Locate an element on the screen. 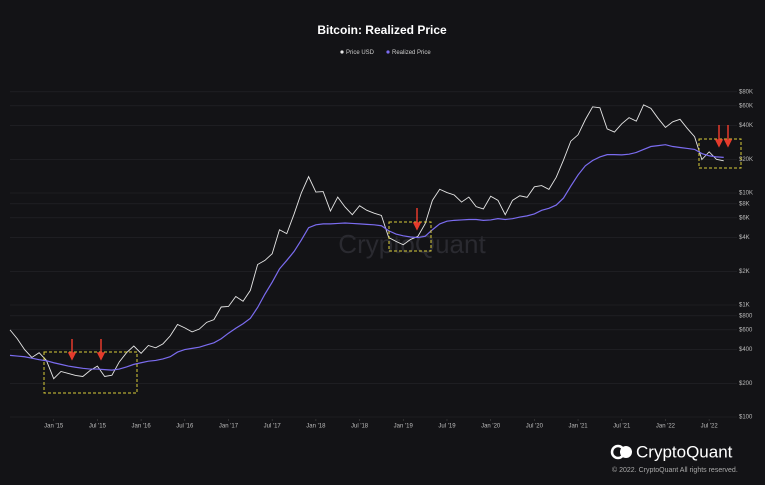  y-tick-label: $80K is located at coordinates (746, 92).